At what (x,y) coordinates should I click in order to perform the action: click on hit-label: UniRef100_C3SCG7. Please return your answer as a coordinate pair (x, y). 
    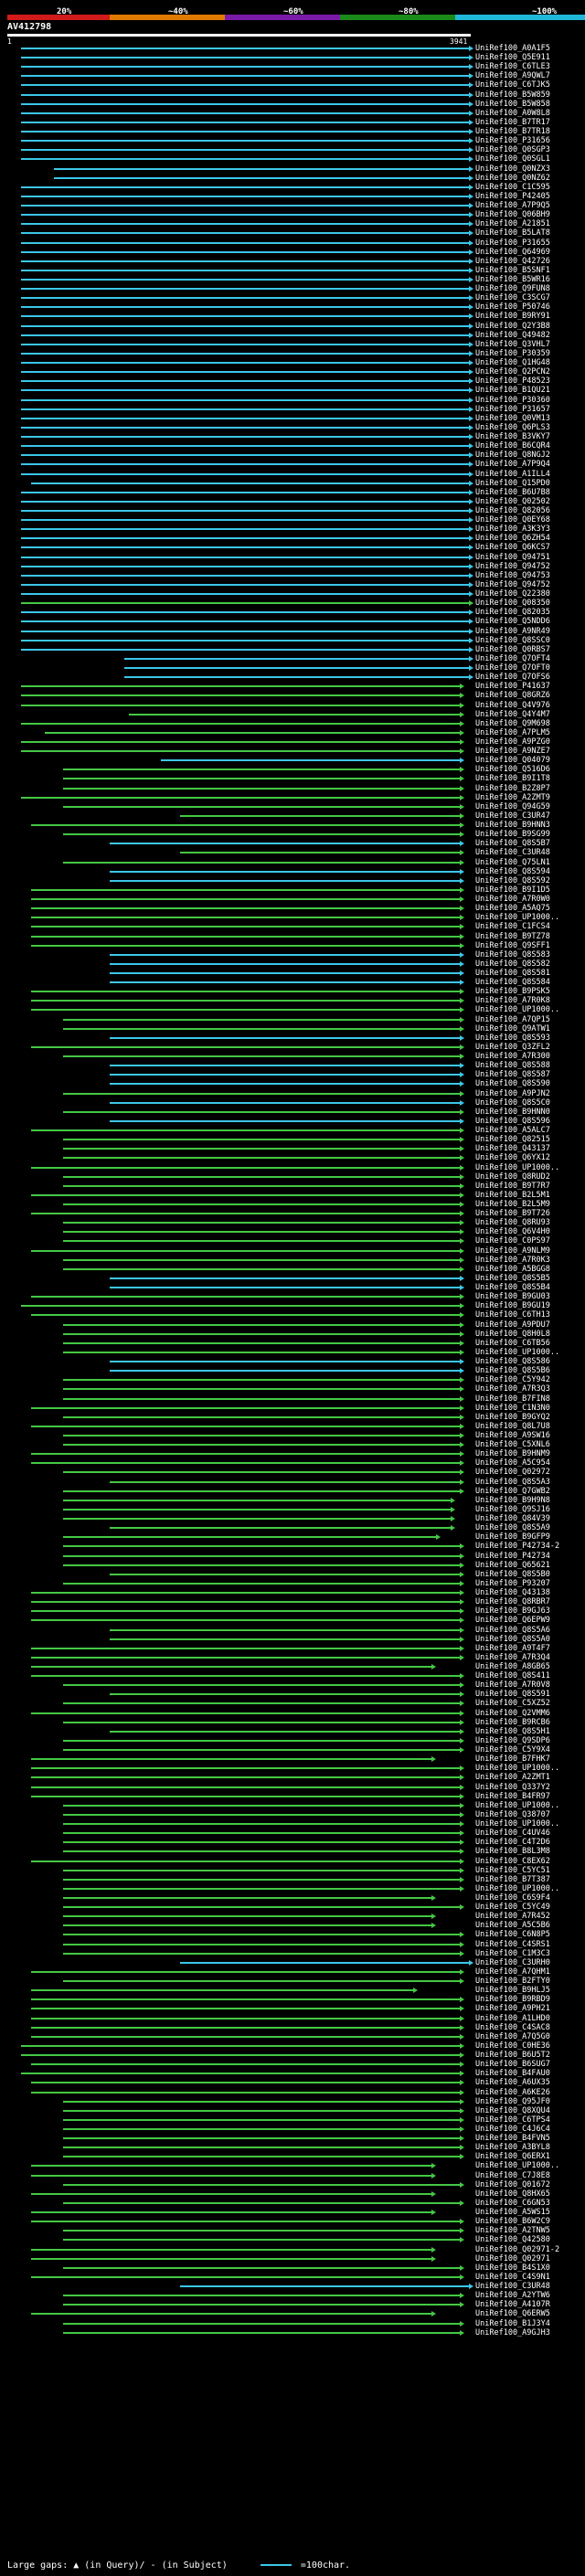
    Looking at the image, I should click on (512, 298).